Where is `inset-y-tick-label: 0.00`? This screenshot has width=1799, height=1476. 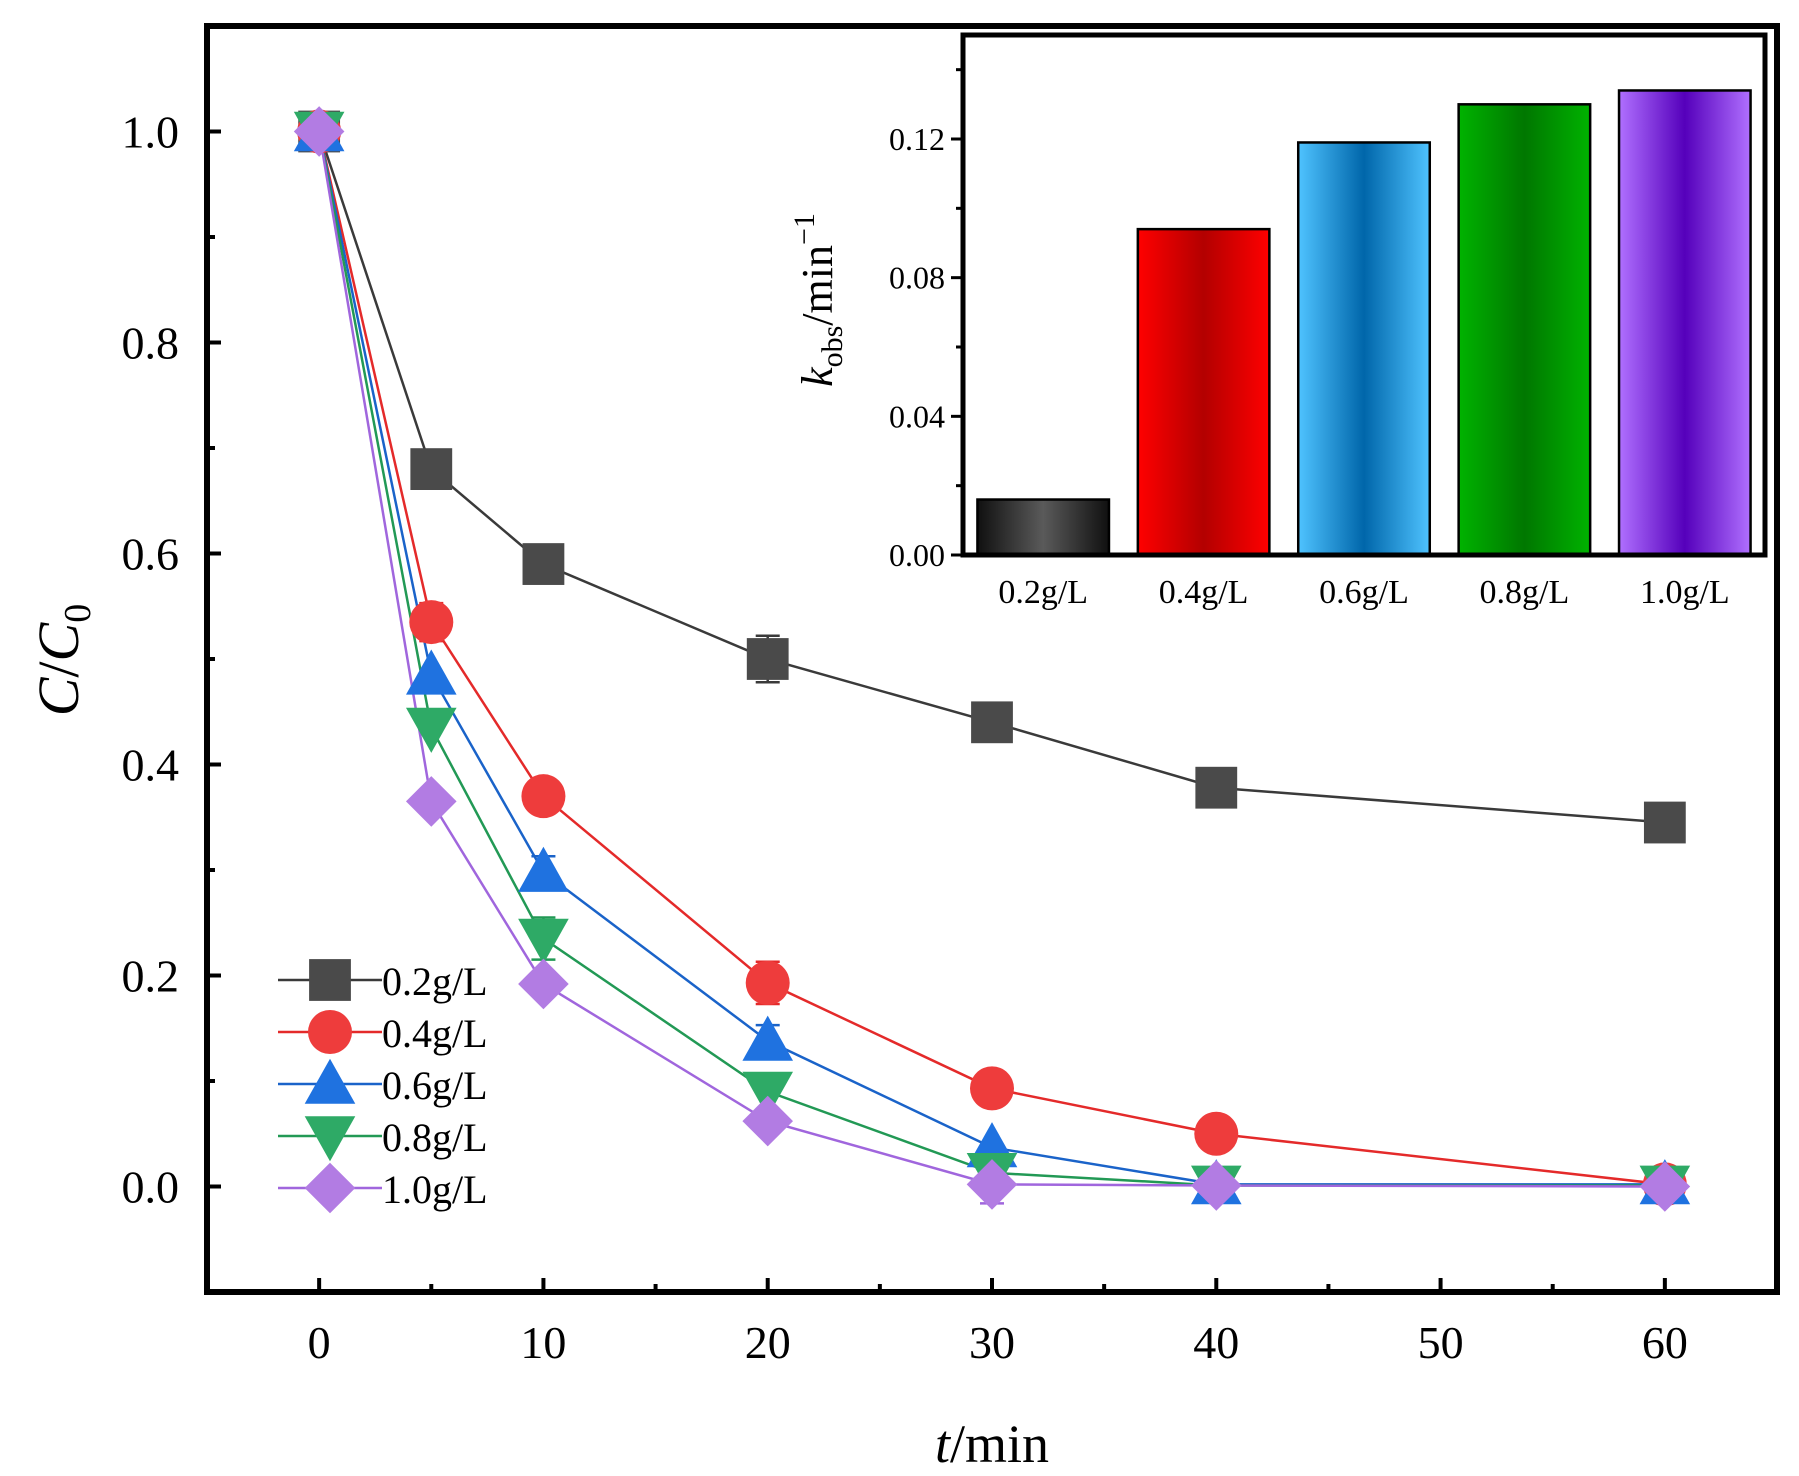 inset-y-tick-label: 0.00 is located at coordinates (917, 555).